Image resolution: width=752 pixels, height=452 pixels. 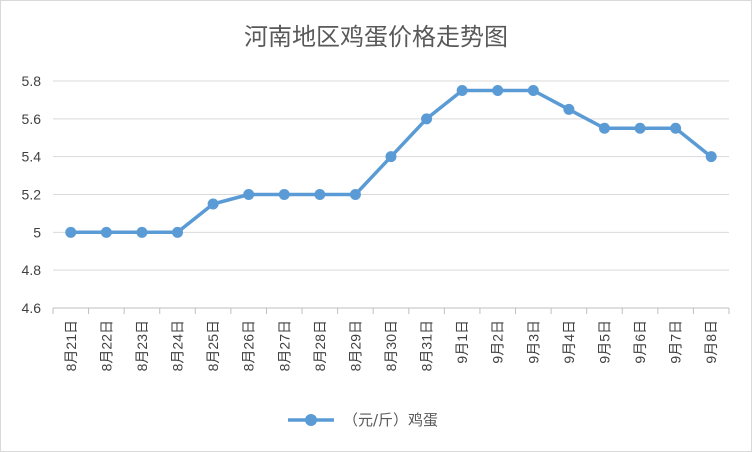 I want to click on x-tick-label: 8月26日, so click(x=249, y=345).